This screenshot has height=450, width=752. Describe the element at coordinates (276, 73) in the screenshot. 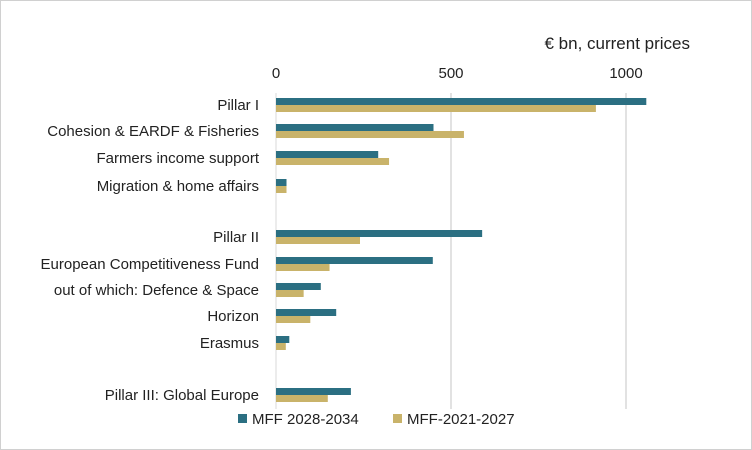

I see `x-tick-label: 0` at that location.